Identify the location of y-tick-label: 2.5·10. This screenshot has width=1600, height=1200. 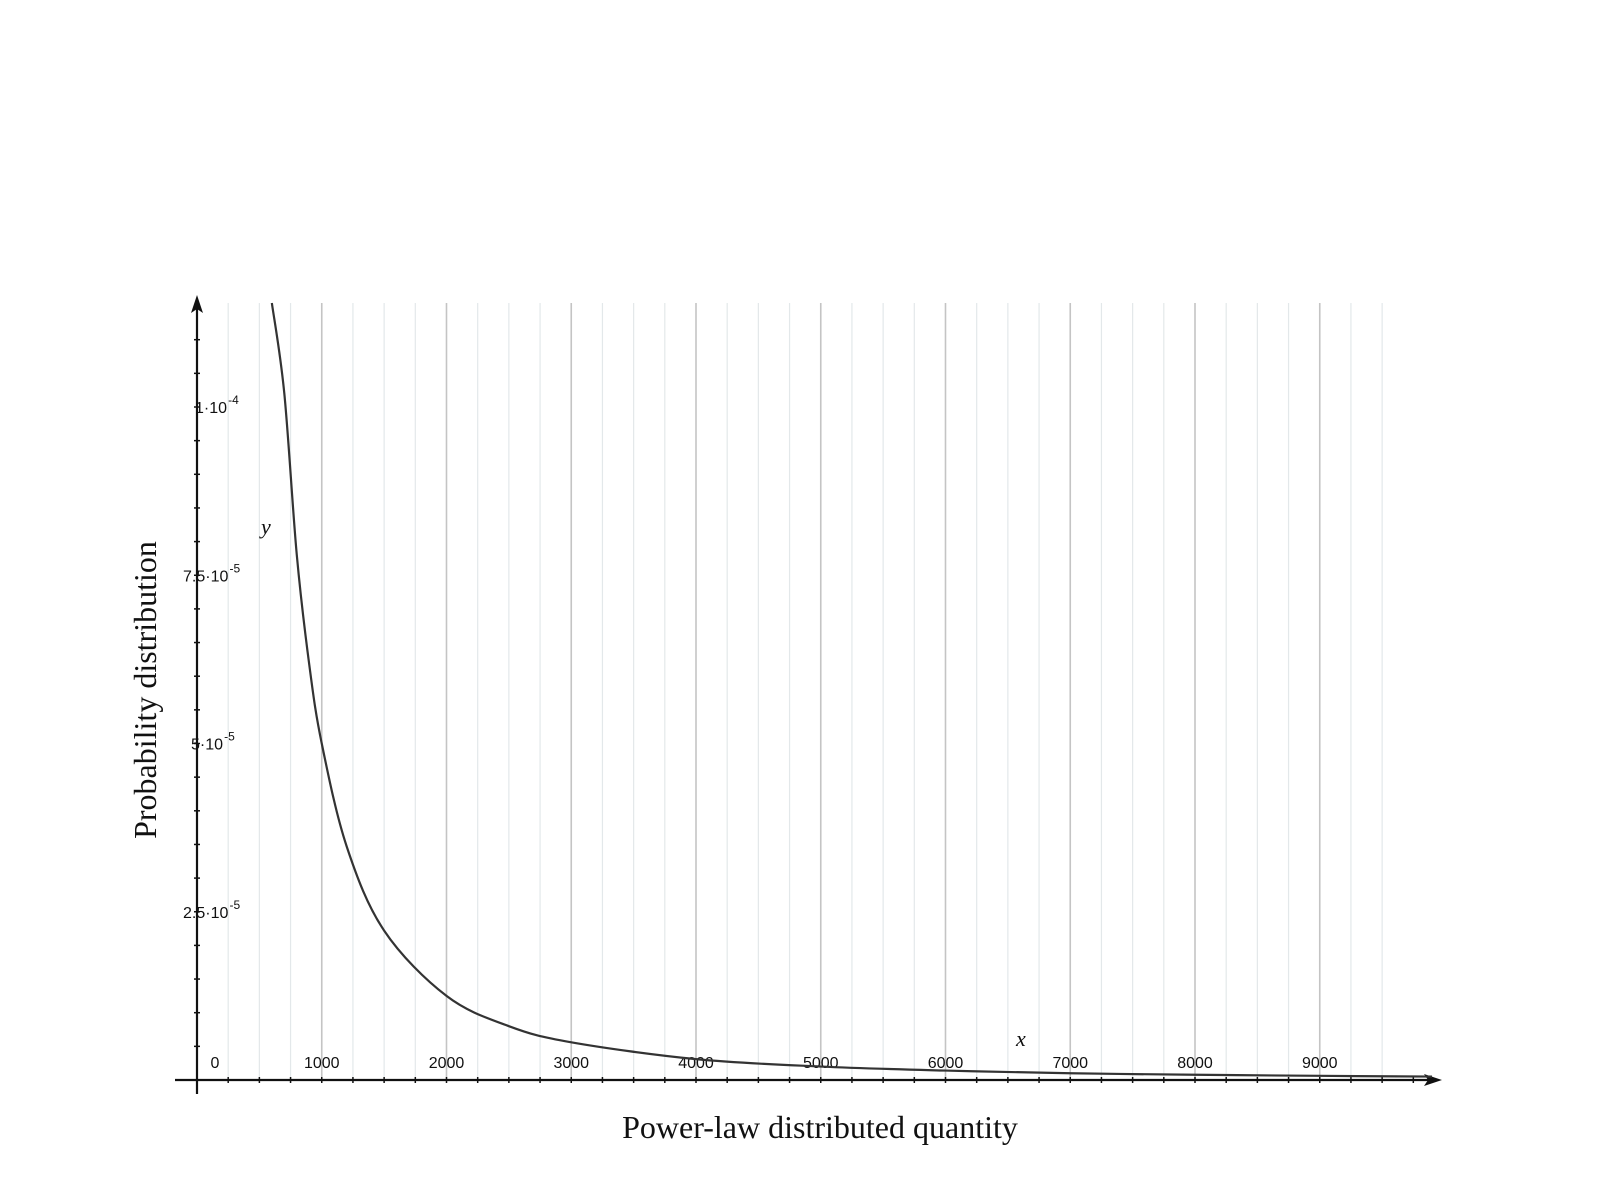
(205, 913).